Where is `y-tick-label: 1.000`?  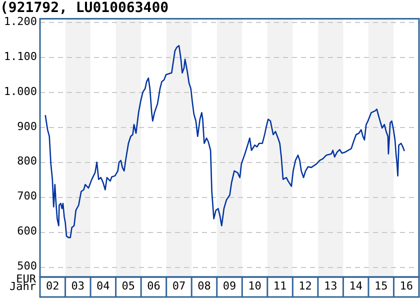 y-tick-label: 1.000 is located at coordinates (20, 91).